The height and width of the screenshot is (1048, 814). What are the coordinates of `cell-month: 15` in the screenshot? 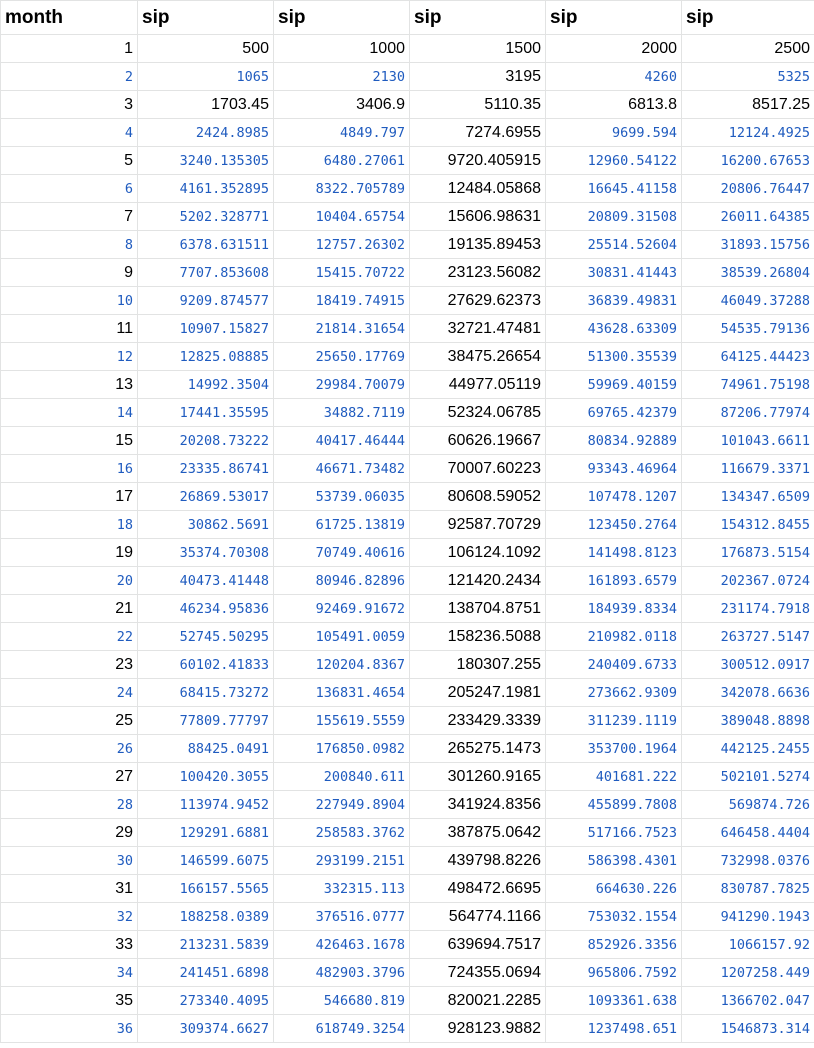 It's located at (69, 440).